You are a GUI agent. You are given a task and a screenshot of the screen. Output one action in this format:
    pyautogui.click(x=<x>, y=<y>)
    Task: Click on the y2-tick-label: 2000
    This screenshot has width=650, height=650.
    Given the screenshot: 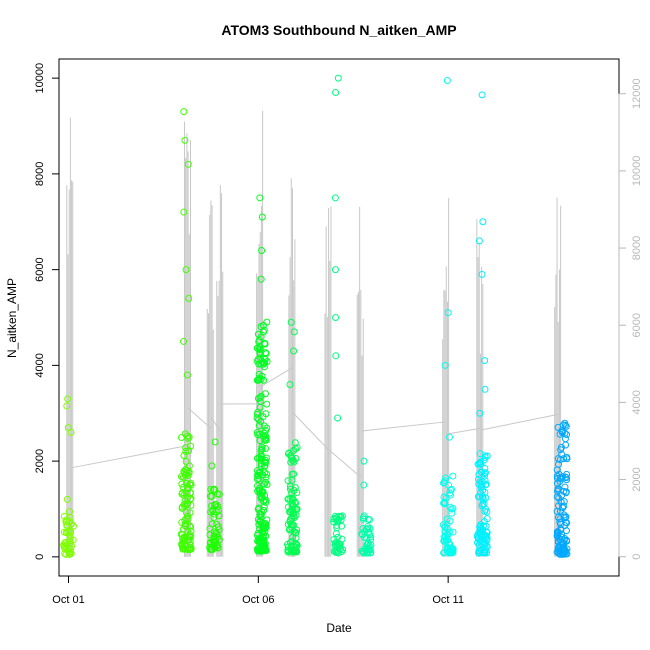 What is the action you would take?
    pyautogui.click(x=637, y=479)
    